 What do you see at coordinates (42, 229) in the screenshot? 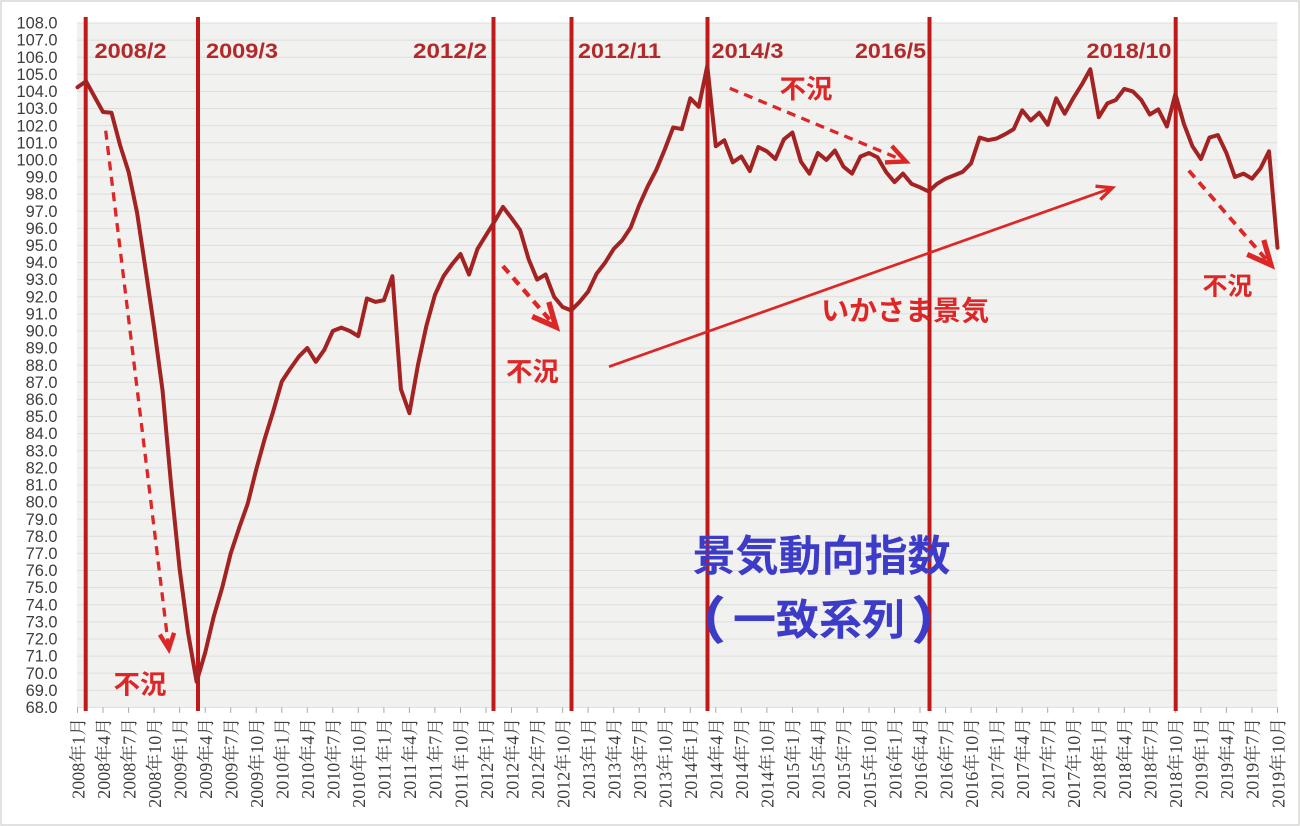
I see `svg-text: 96.0` at bounding box center [42, 229].